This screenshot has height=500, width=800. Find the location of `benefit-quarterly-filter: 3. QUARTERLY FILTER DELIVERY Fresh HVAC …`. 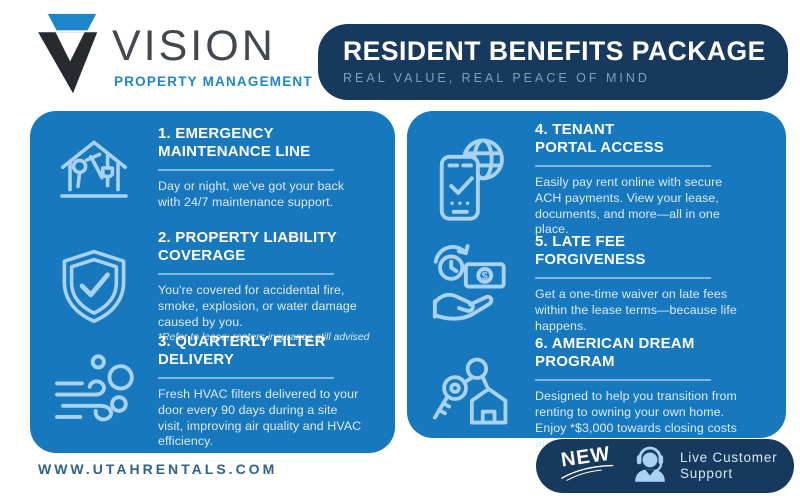

benefit-quarterly-filter: 3. QUARTERLY FILTER DELIVERY Fresh HVAC … is located at coordinates (207, 391).